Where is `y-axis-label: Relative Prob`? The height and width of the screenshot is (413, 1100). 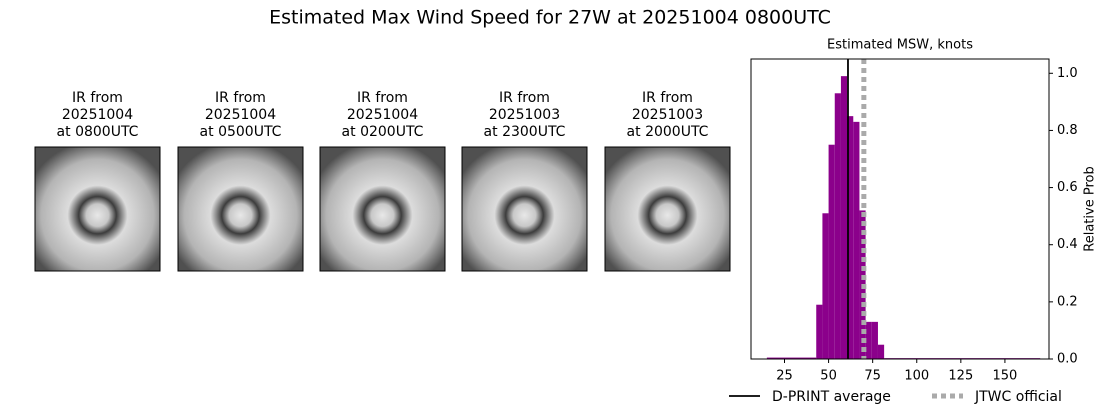
y-axis-label: Relative Prob is located at coordinates (1090, 208).